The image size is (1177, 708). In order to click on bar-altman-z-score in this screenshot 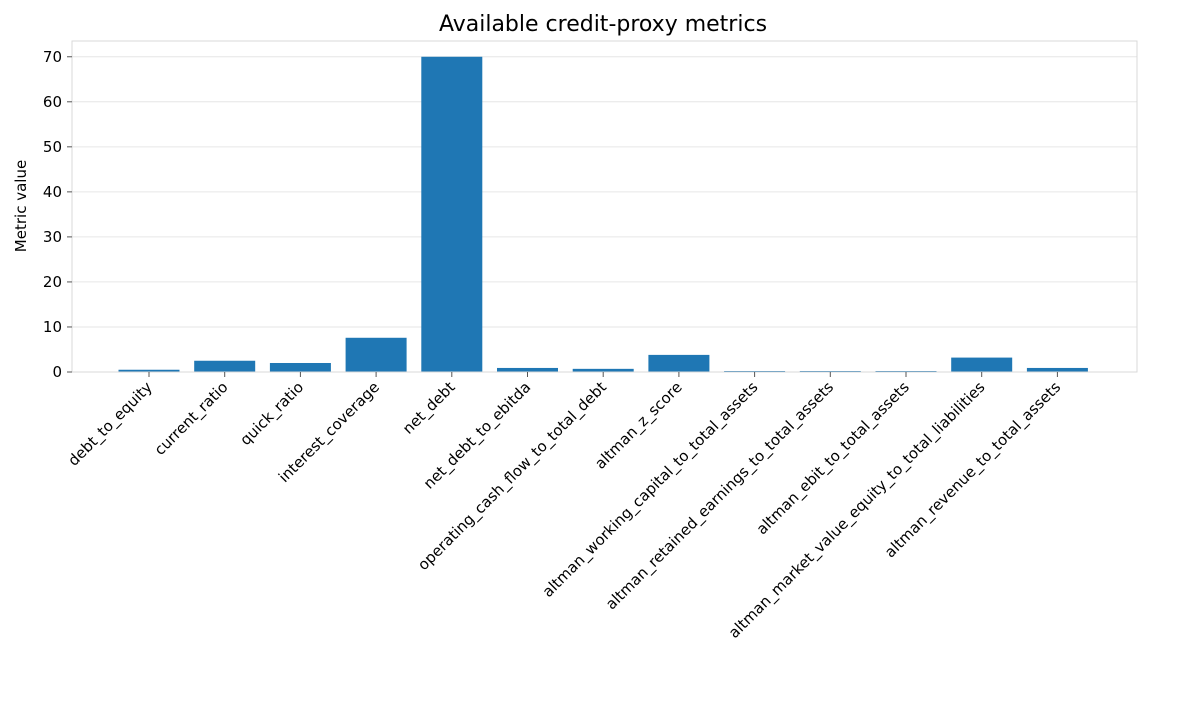, I will do `click(679, 363)`.